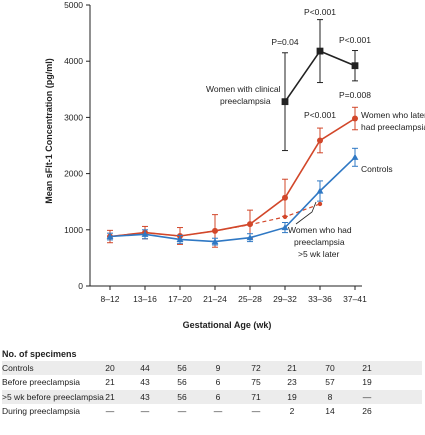  What do you see at coordinates (215, 299) in the screenshot?
I see `x-tick-label: 21–24` at bounding box center [215, 299].